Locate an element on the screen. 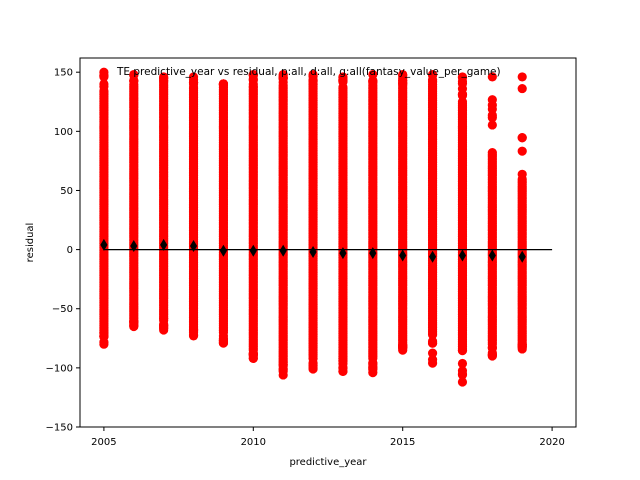 The width and height of the screenshot is (640, 480). point-column-2016 is located at coordinates (432, 218).